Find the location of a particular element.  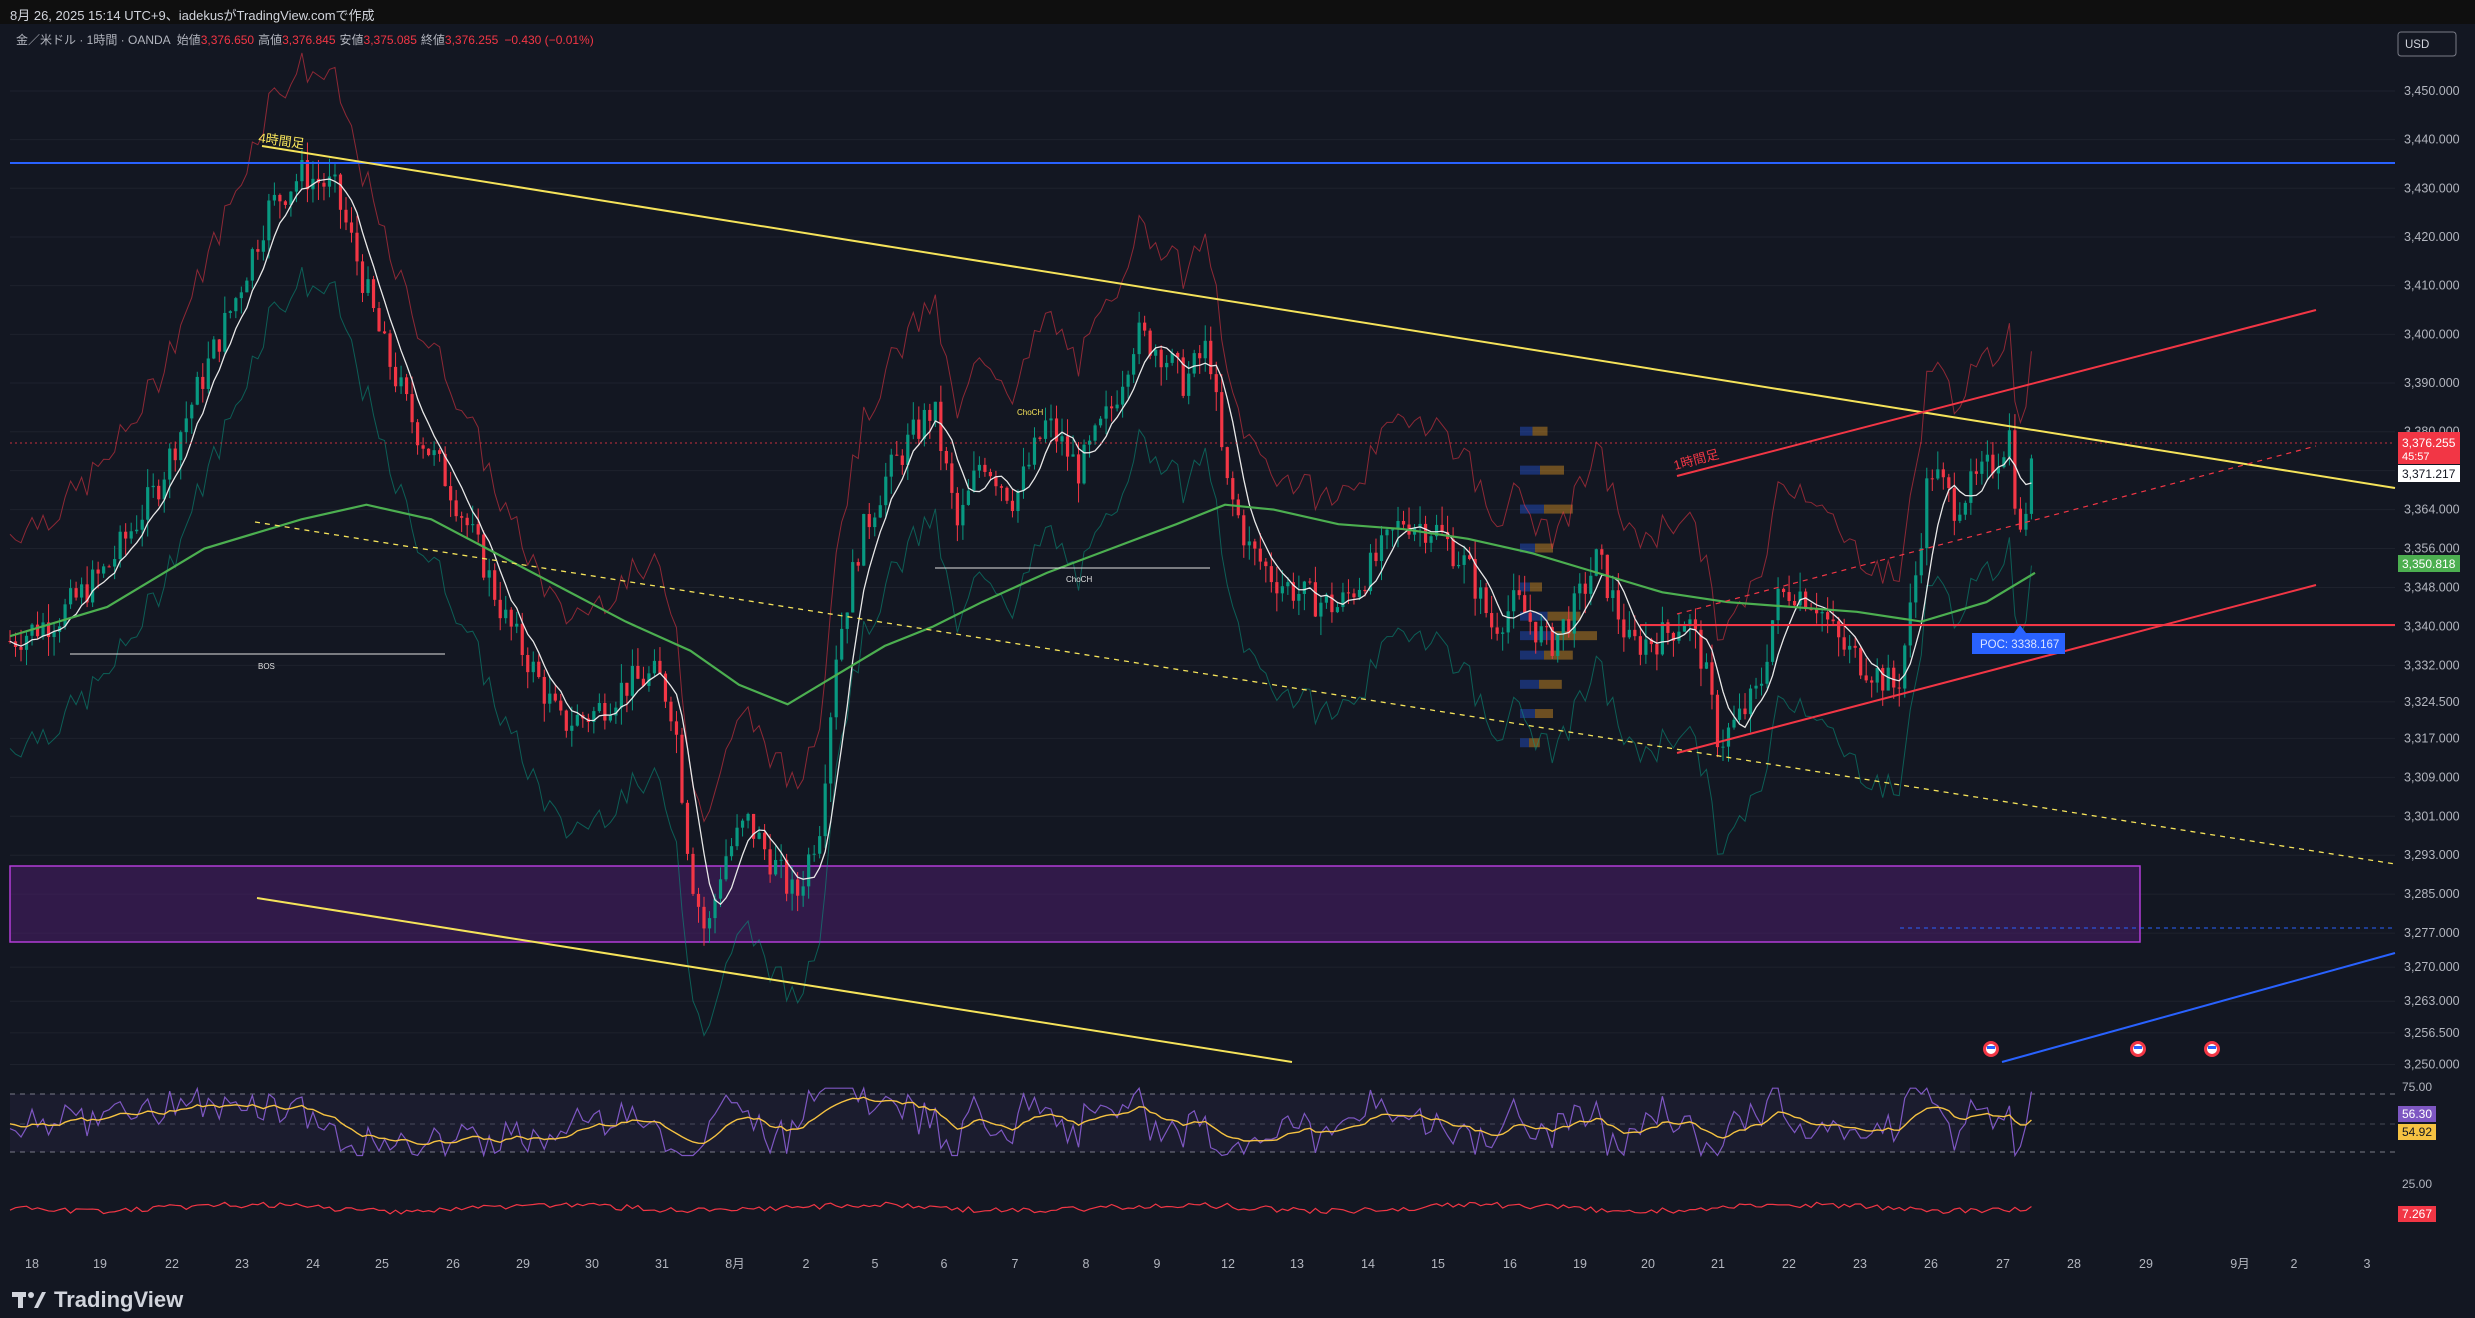

tradingview-logo: TradingView is located at coordinates (97, 1300).